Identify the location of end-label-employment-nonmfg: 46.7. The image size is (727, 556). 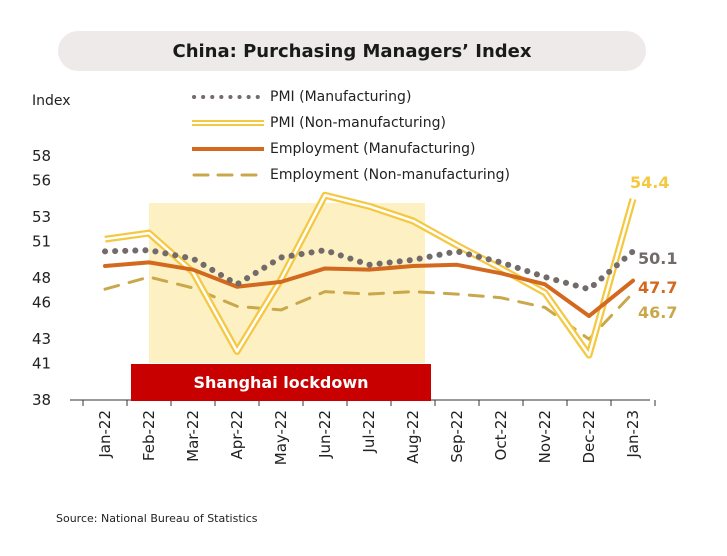
(657, 312).